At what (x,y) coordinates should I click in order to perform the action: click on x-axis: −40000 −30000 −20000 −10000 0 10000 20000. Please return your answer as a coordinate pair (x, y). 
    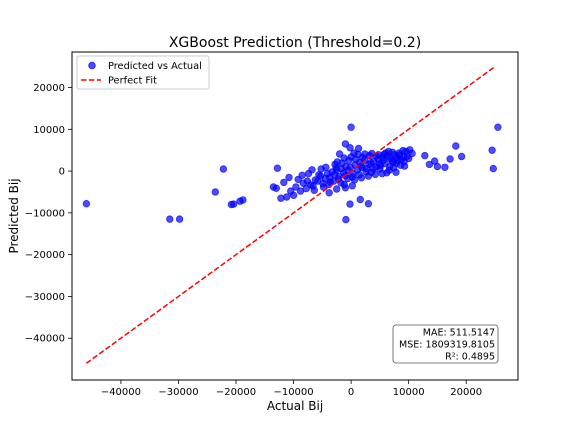
    Looking at the image, I should click on (291, 389).